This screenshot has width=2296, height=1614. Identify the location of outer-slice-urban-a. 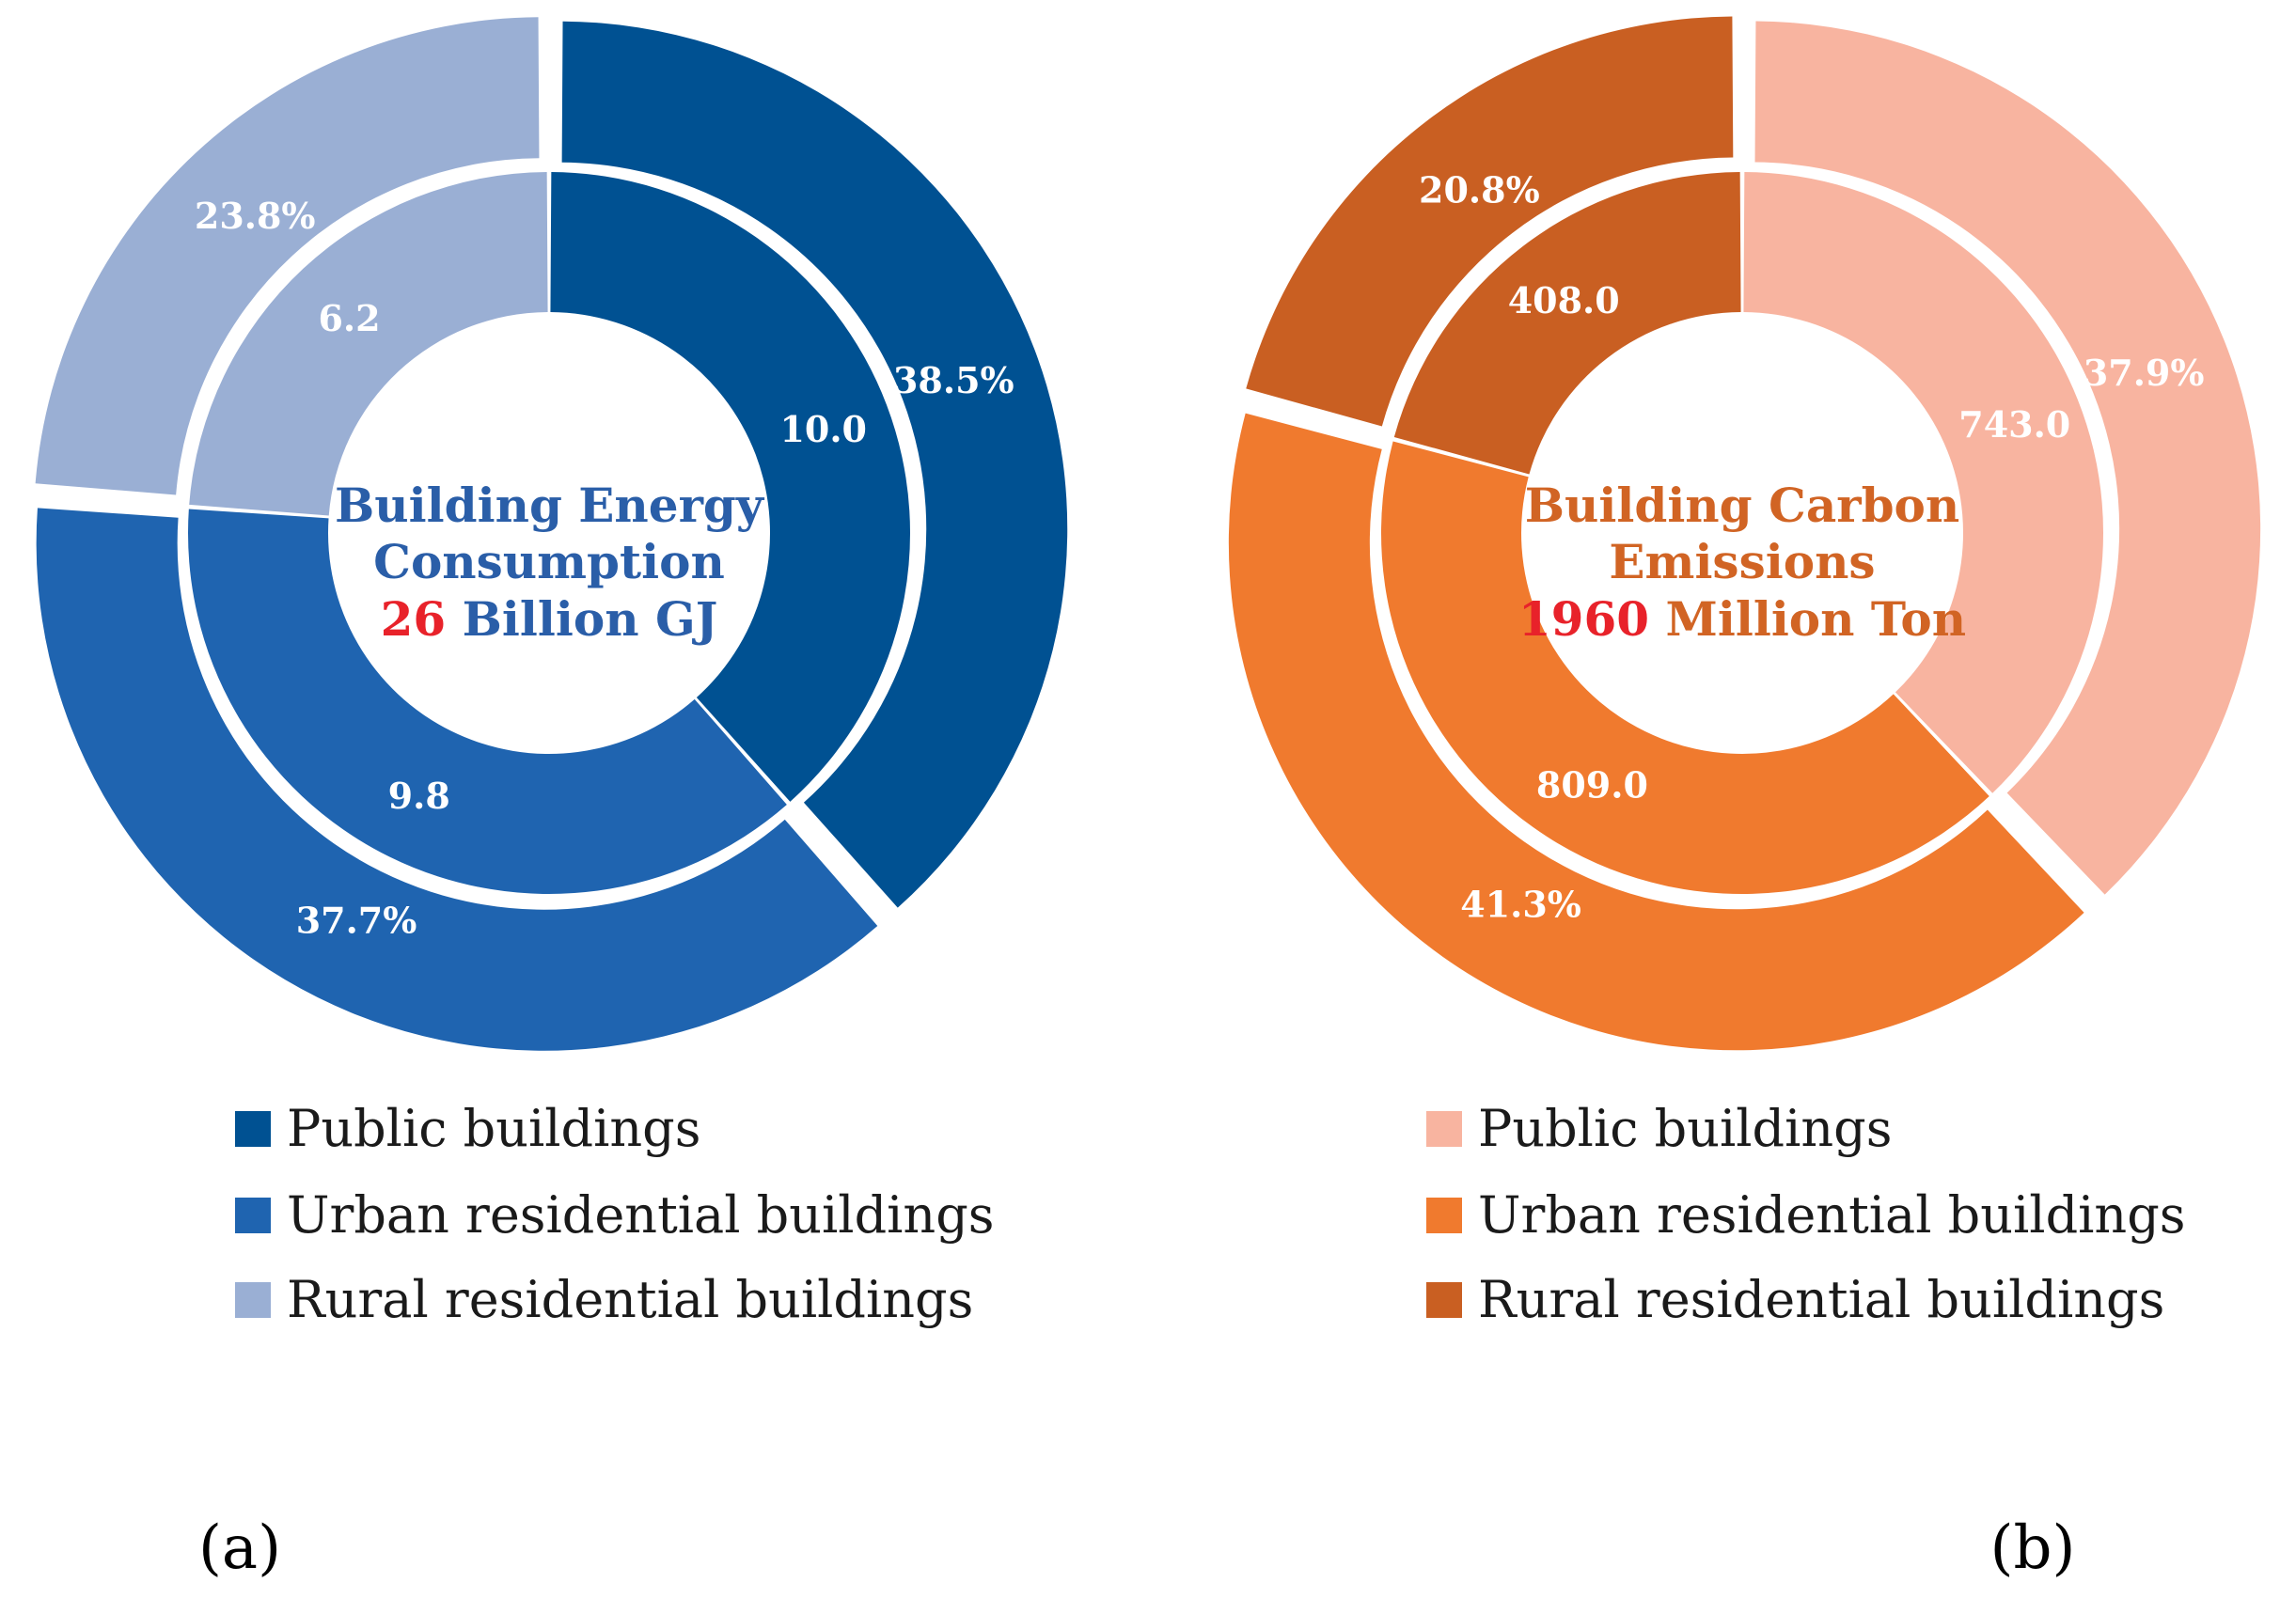
(457, 779).